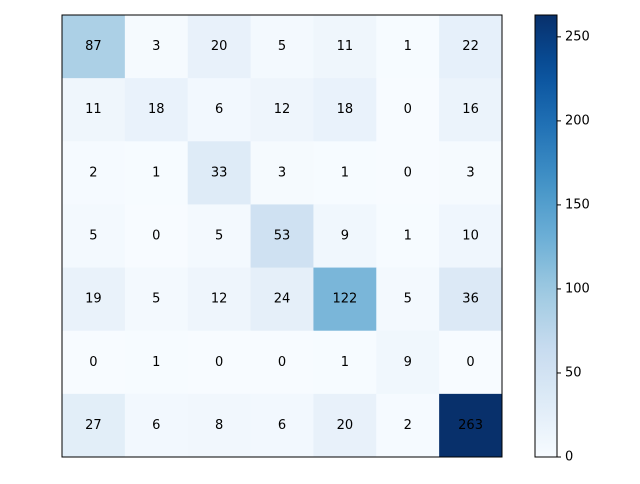 This screenshot has width=640, height=484. I want to click on heatmap-cell-label: 16, so click(470, 109).